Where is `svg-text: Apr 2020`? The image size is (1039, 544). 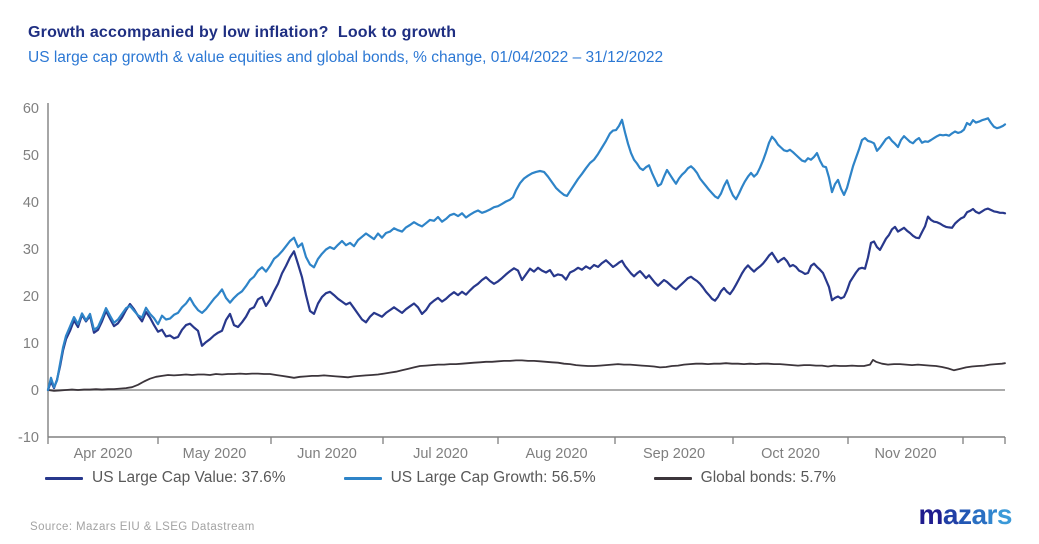 svg-text: Apr 2020 is located at coordinates (103, 454).